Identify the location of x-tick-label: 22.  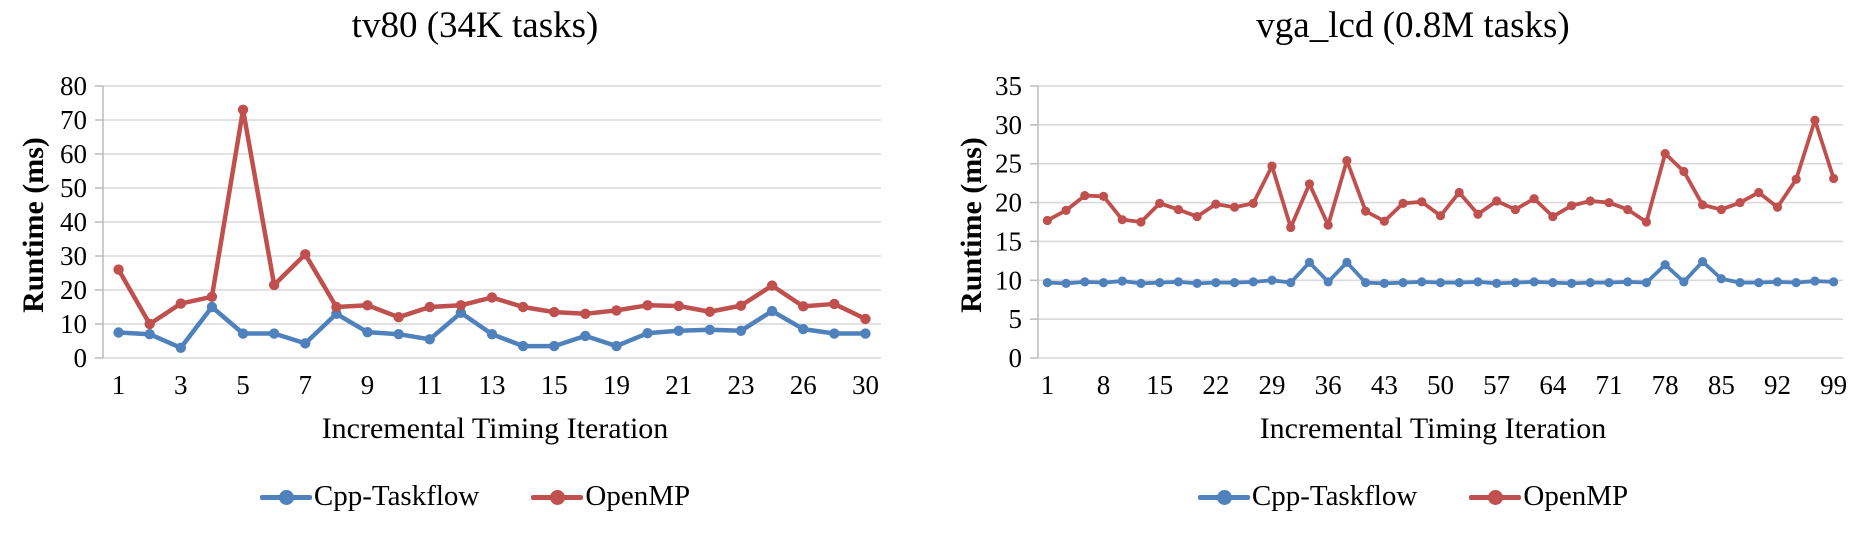
(1215, 385).